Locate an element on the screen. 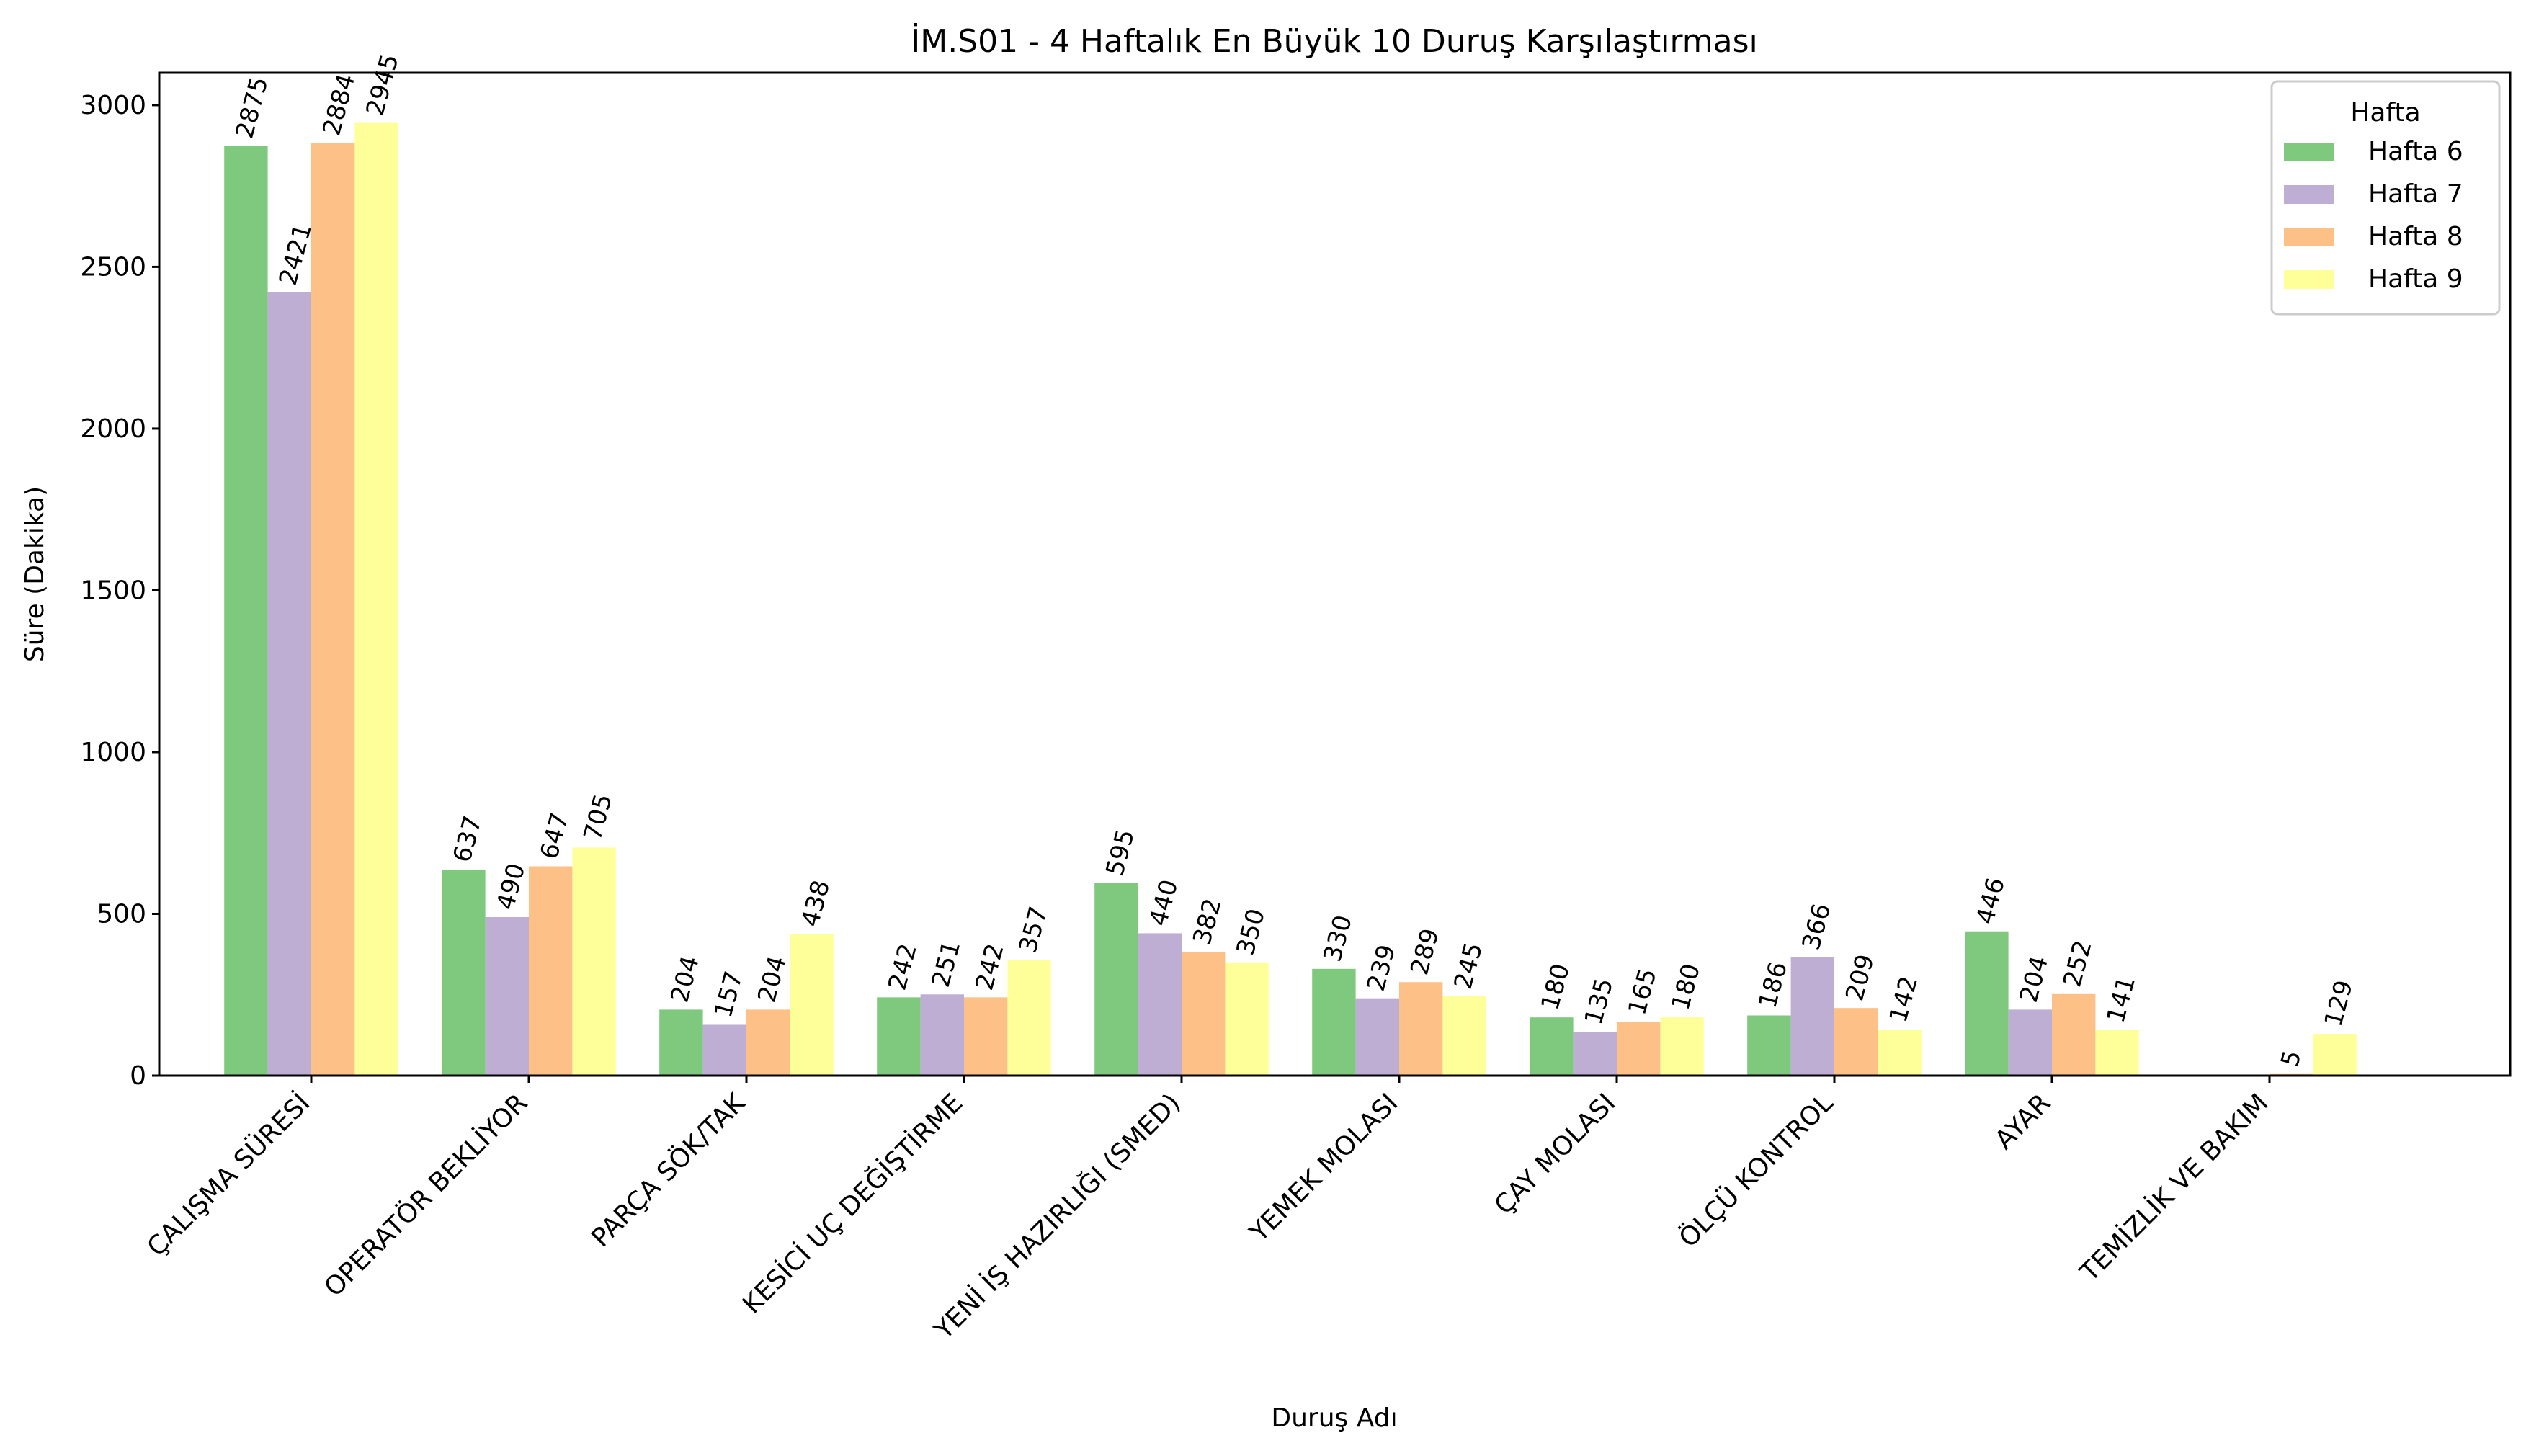  y-axis-label: Süre (Dakika) is located at coordinates (35, 574).